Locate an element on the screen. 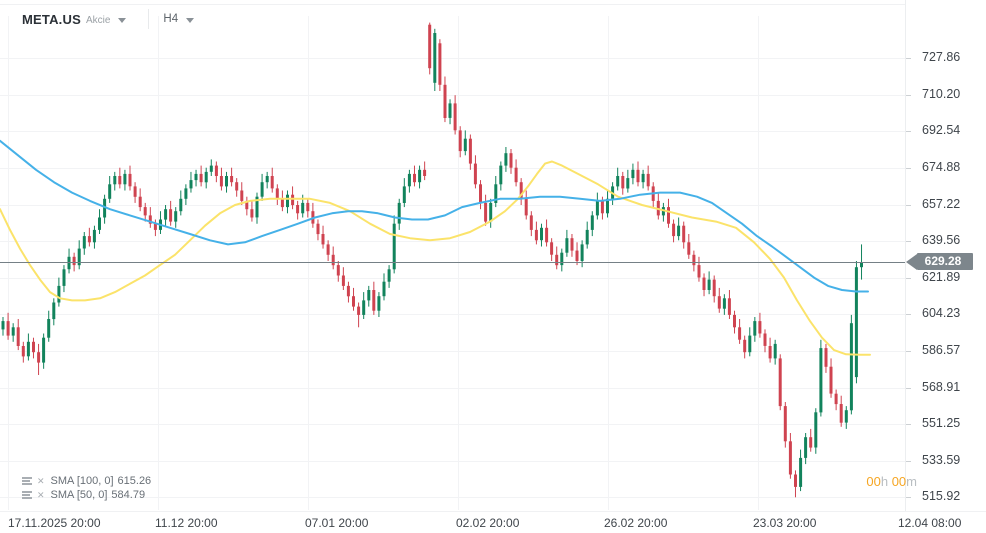 This screenshot has width=986, height=533. time-axis-label: 11.12 20:00 is located at coordinates (186, 523).